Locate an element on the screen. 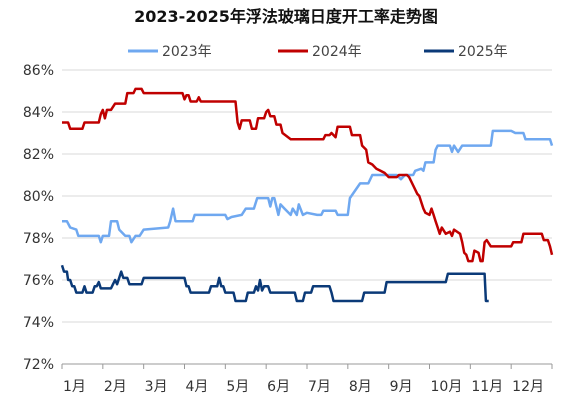 Image resolution: width=572 pixels, height=410 pixels. legend: 2023年 2024年 2025年 is located at coordinates (318, 52).